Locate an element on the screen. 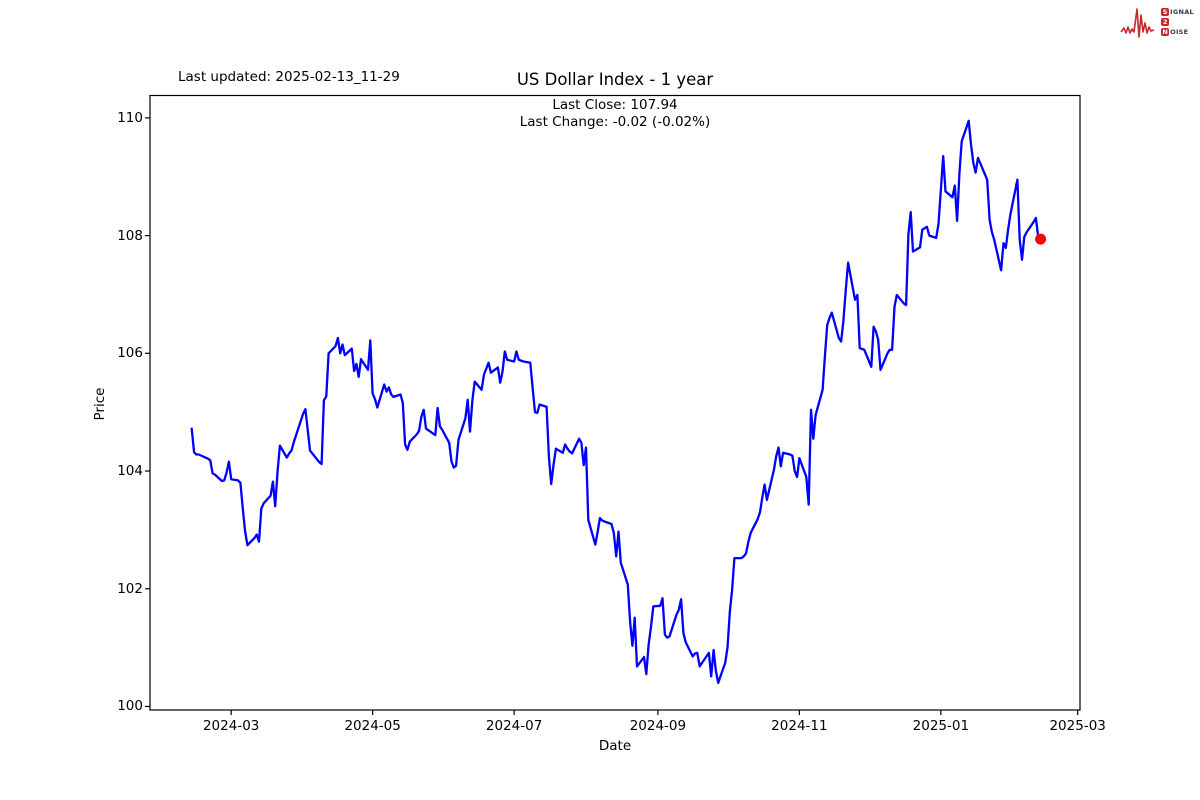 This screenshot has width=1200, height=800. x-tick-label: 2024-09 is located at coordinates (658, 726).